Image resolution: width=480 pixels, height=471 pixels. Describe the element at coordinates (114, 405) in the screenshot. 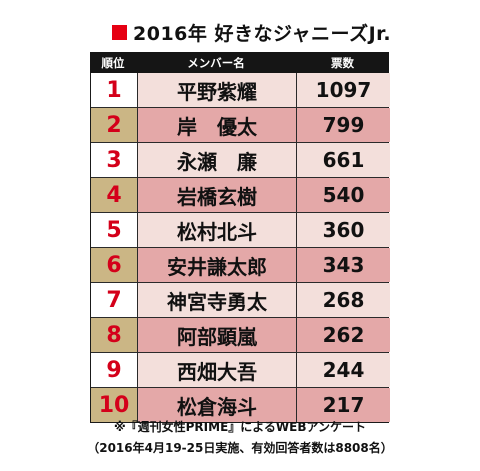

I see `rank-cell: 10` at that location.